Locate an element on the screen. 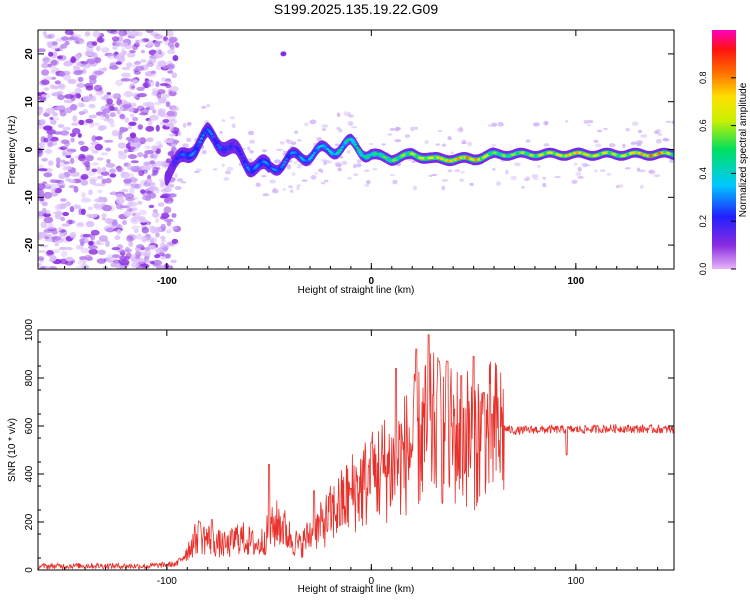  colorbar-tick-label: 0.8 is located at coordinates (703, 78).